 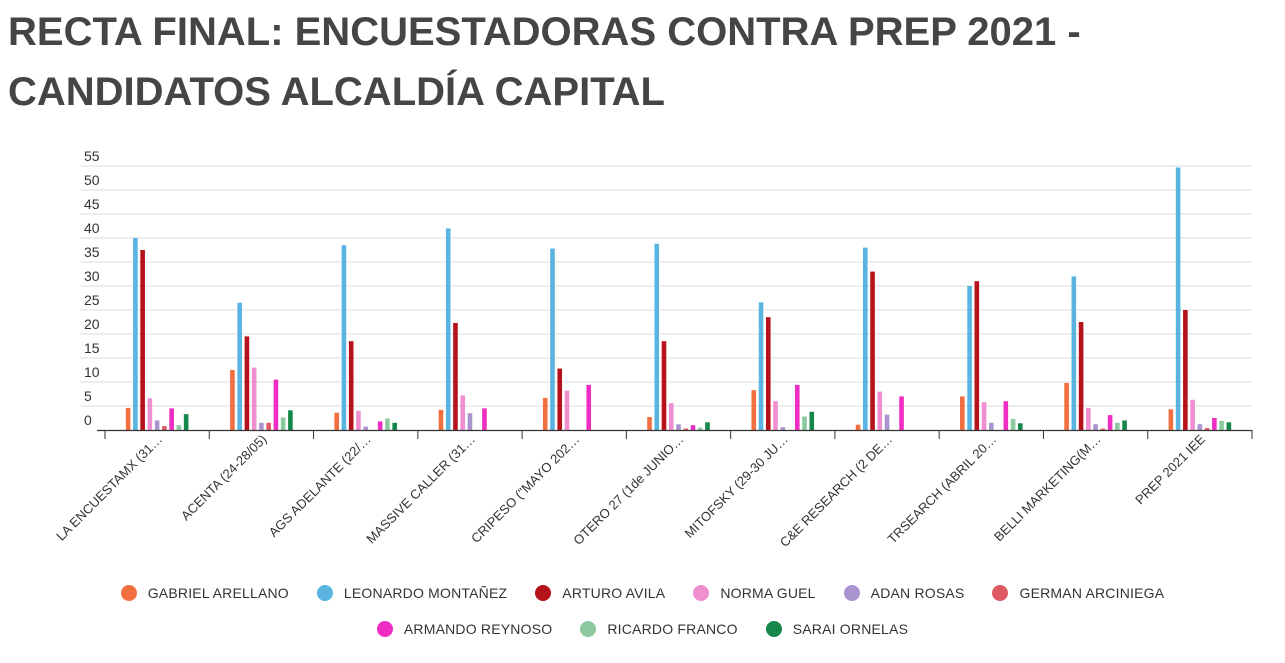 What do you see at coordinates (411, 593) in the screenshot?
I see `legend-item: LEONARDO MONTAÑEZ` at bounding box center [411, 593].